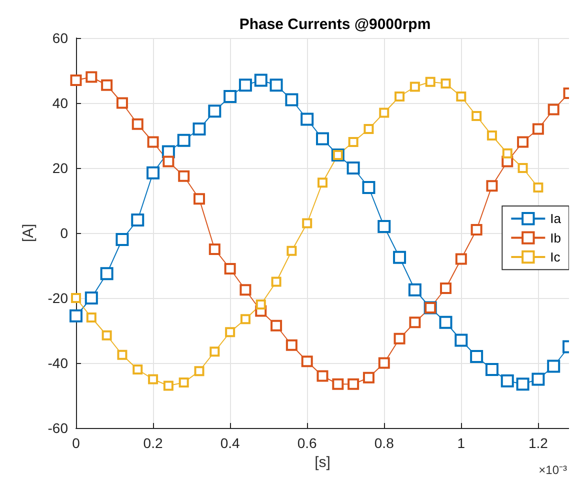 The image size is (577, 486). Describe the element at coordinates (153, 443) in the screenshot. I see `x-tick-label: 0.2` at that location.